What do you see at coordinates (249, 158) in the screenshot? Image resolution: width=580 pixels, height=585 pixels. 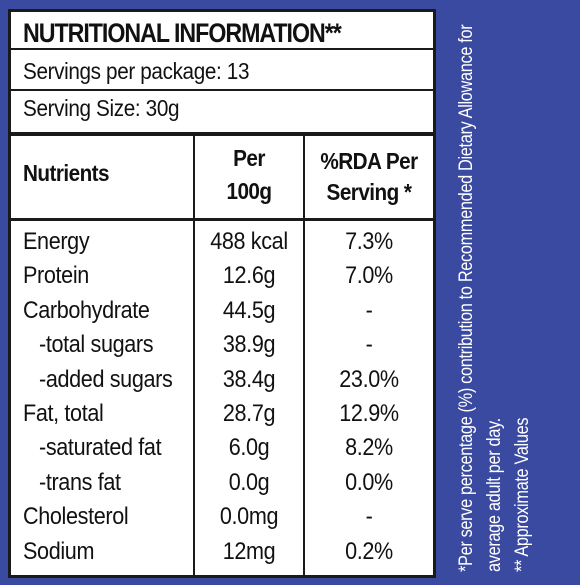 I see `header-per-line1: Per` at bounding box center [249, 158].